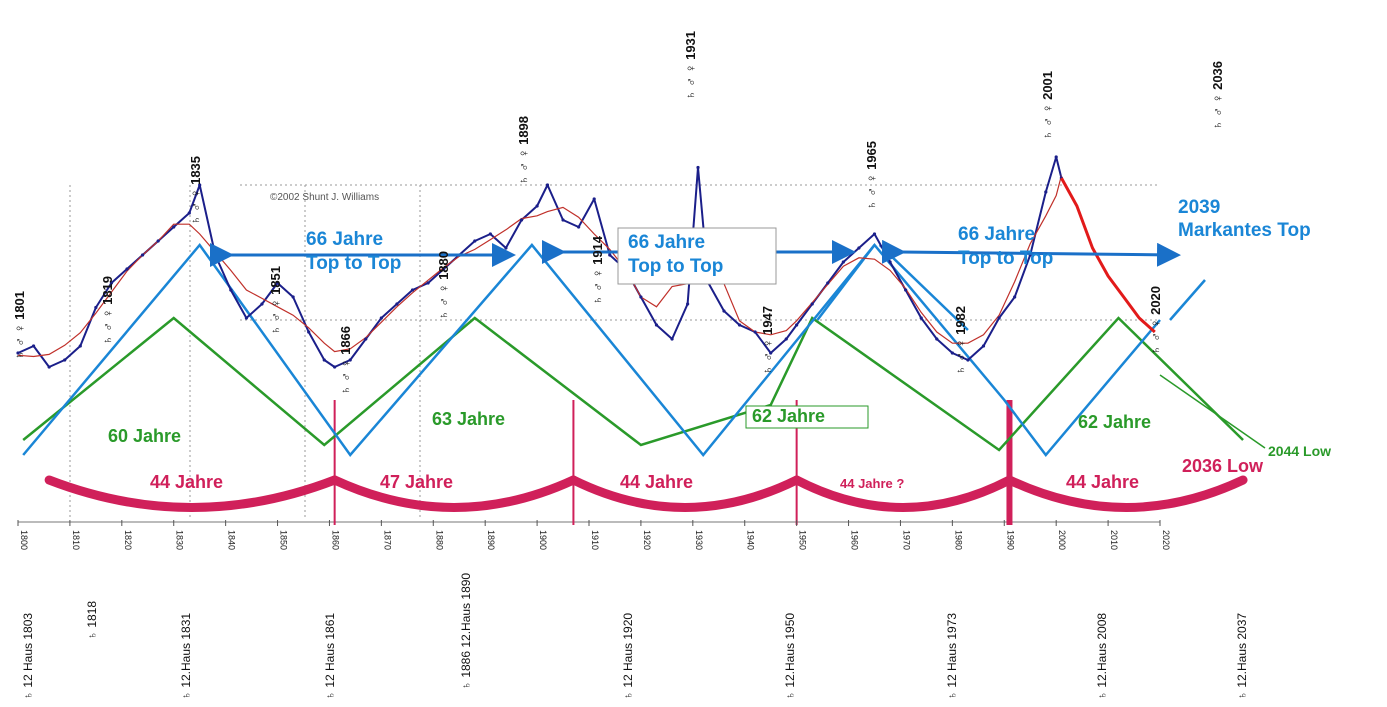  Describe the element at coordinates (24, 540) in the screenshot. I see `x-tick-label: 1800` at that location.